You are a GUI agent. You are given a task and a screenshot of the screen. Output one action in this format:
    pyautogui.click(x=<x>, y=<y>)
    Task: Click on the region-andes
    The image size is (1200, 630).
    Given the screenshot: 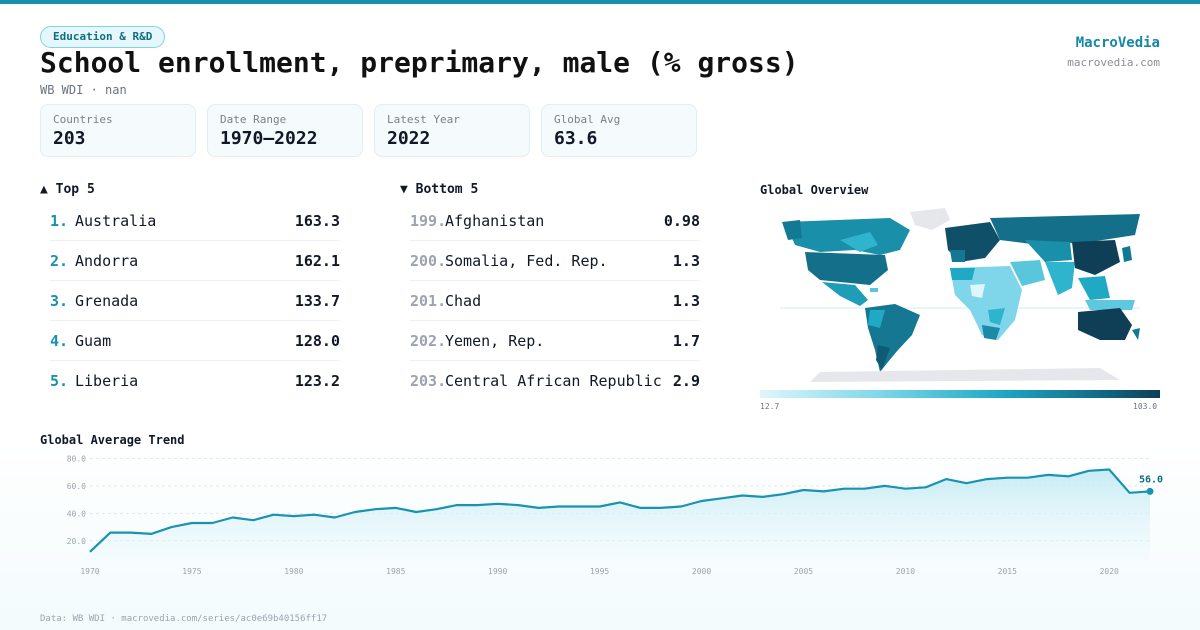 What is the action you would take?
    pyautogui.click(x=876, y=319)
    